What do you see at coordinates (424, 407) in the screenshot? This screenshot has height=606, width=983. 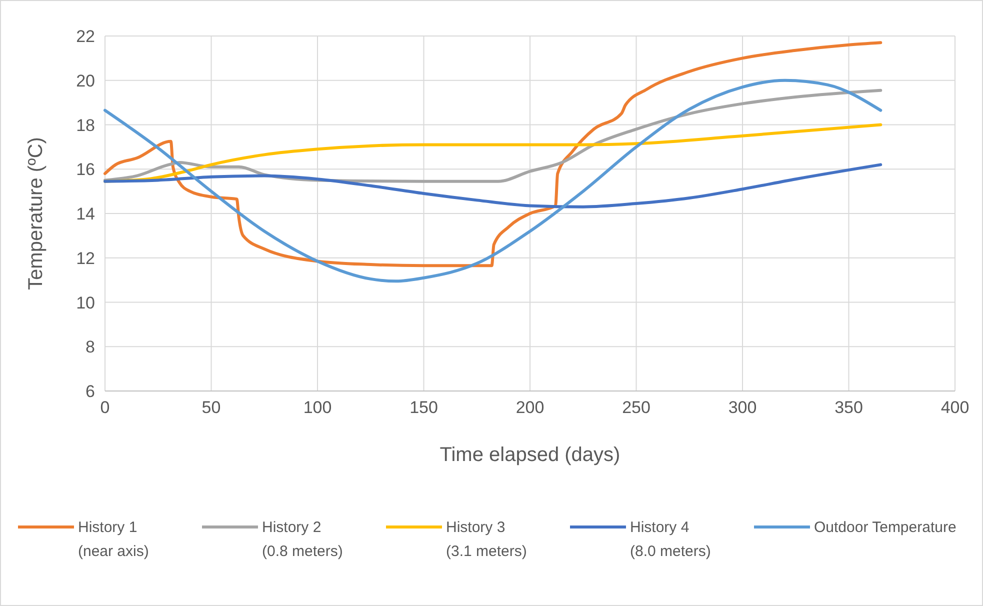 I see `x-tick-label: 150` at bounding box center [424, 407].